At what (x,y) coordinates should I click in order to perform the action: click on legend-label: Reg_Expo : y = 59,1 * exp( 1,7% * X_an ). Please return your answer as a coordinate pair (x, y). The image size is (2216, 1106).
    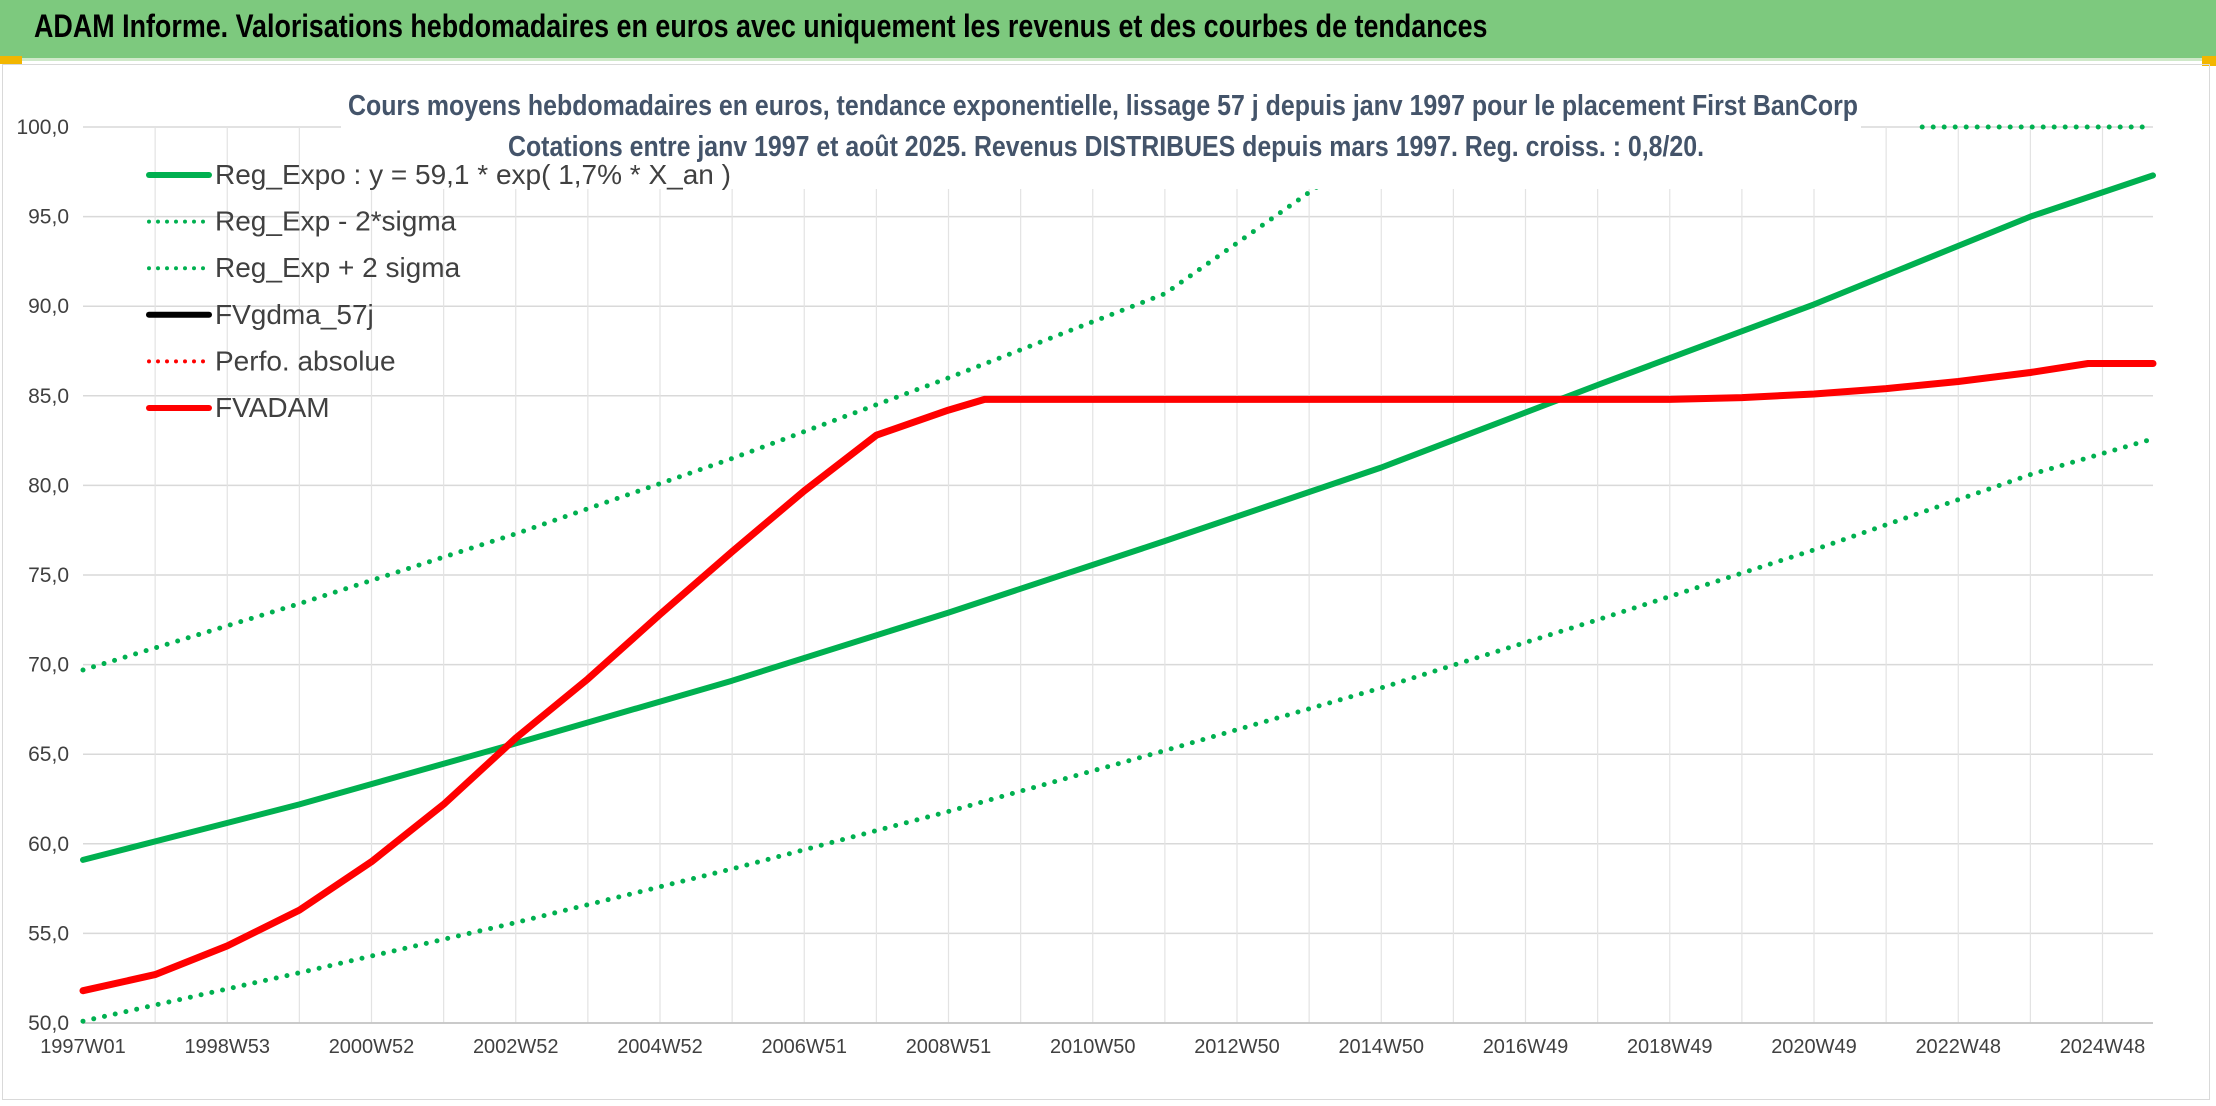
    Looking at the image, I should click on (473, 174).